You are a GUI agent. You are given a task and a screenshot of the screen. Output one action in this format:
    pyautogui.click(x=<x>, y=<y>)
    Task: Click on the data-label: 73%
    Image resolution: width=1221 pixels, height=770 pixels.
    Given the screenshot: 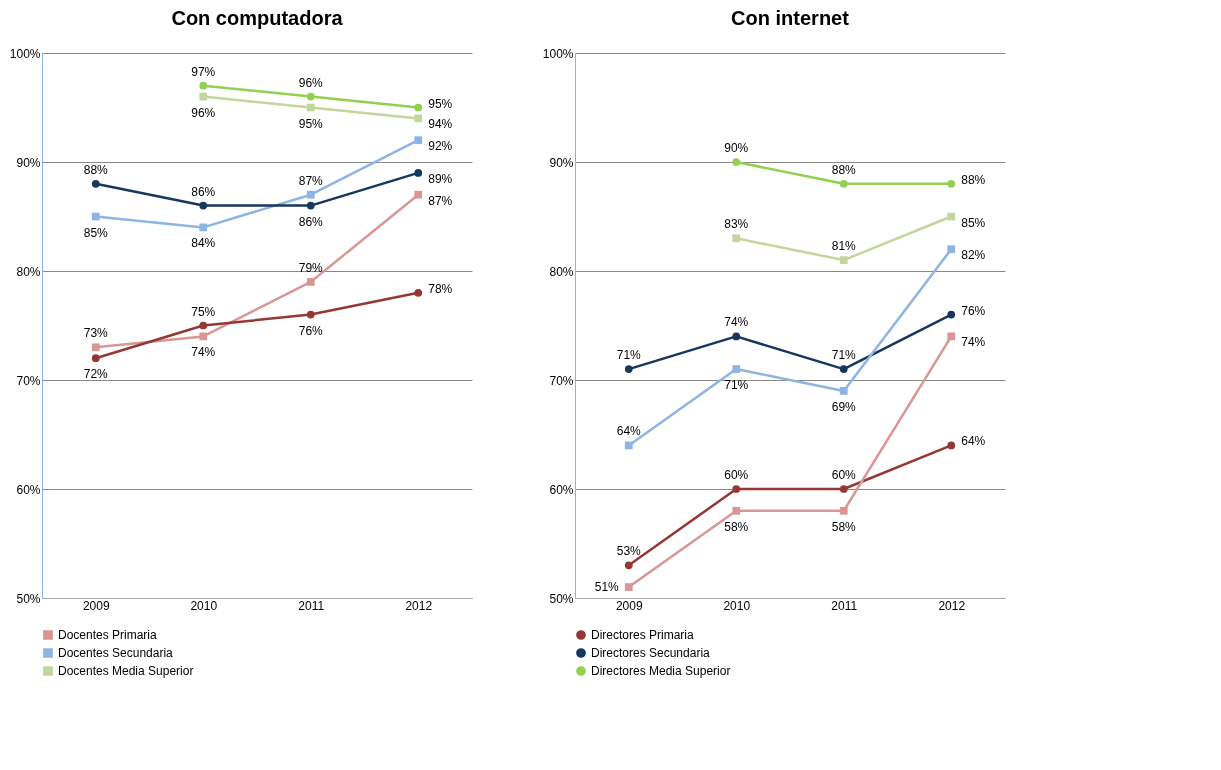 What is the action you would take?
    pyautogui.click(x=96, y=333)
    